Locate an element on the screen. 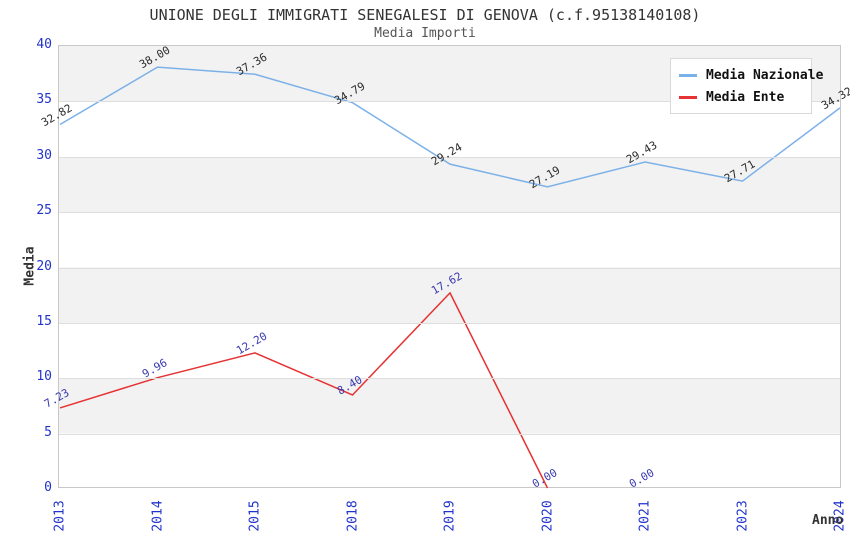  x-axis-title: Anno is located at coordinates (828, 520).